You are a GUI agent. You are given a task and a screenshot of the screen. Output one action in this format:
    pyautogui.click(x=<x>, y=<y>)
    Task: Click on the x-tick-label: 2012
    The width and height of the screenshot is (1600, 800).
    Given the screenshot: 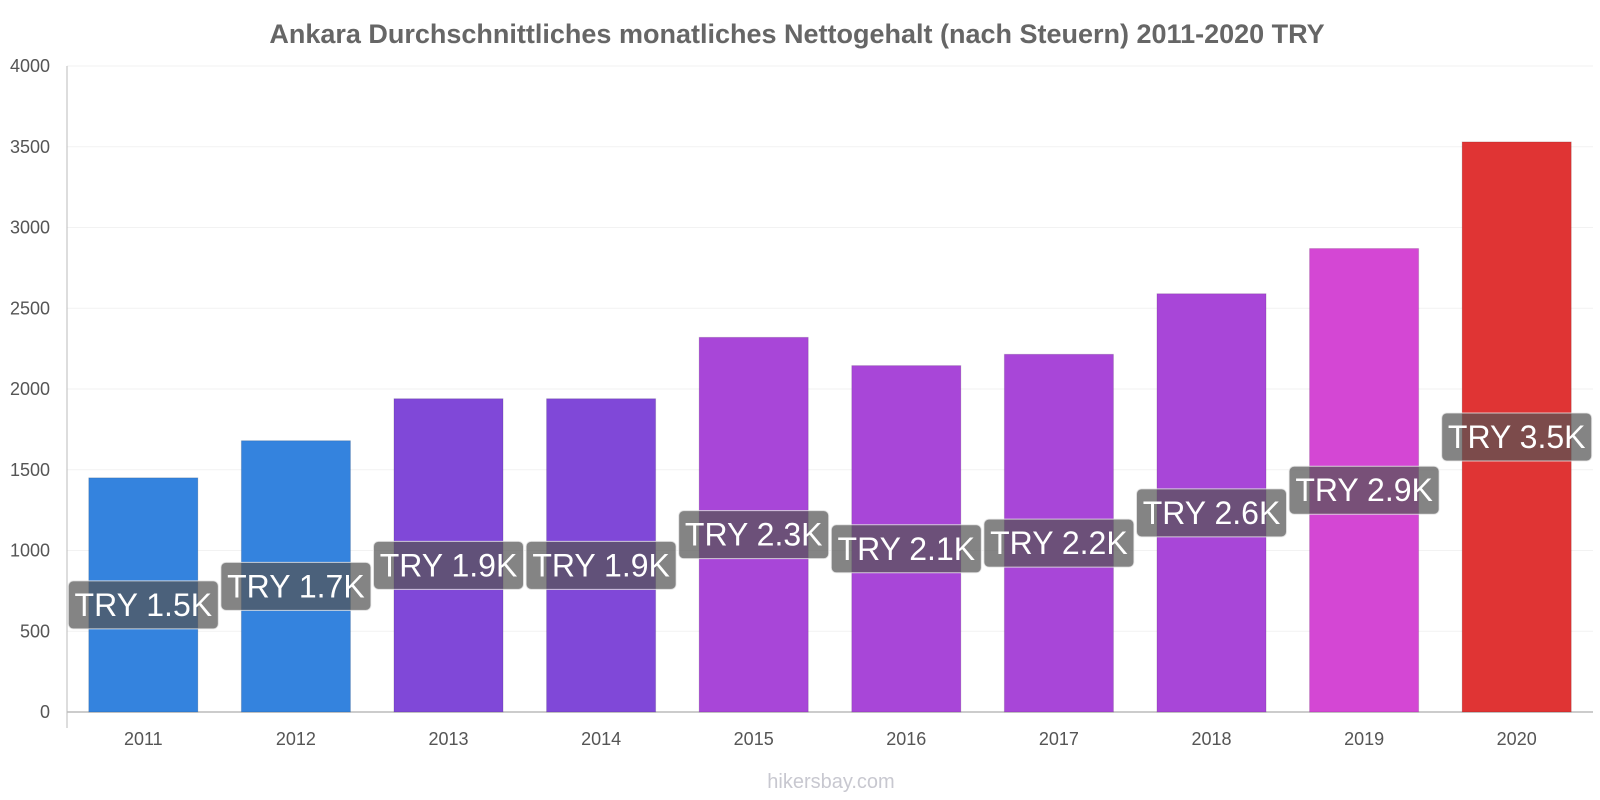 What is the action you would take?
    pyautogui.click(x=296, y=739)
    